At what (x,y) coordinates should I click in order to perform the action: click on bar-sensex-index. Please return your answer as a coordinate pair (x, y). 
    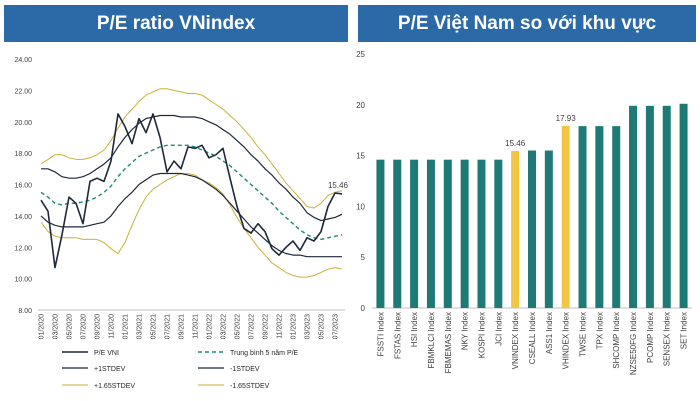
    Looking at the image, I should click on (666, 206).